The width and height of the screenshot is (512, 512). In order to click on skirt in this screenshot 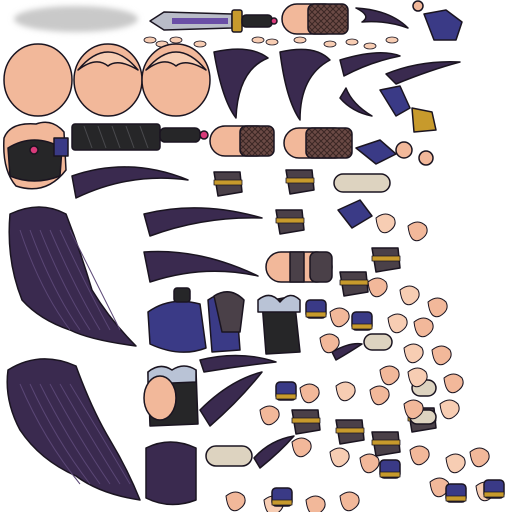, I will do `click(222, 400)`.